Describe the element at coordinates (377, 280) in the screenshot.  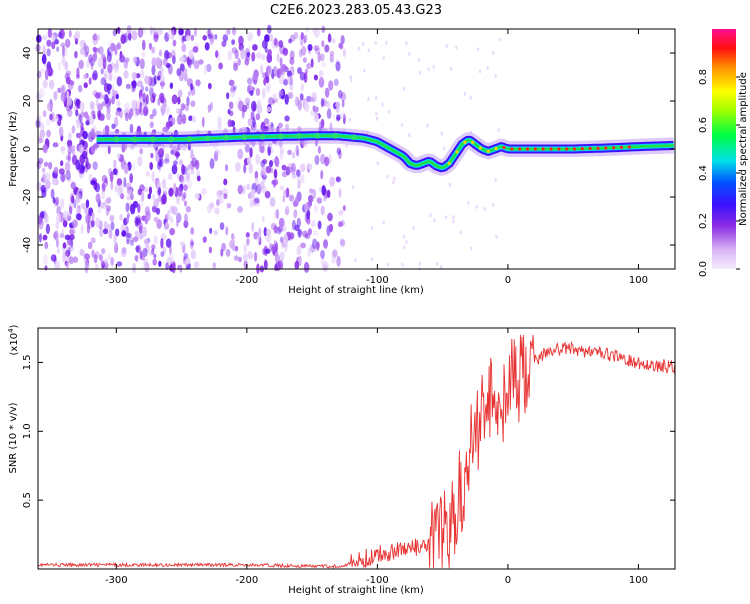
I see `spectrogram-x-tick-label: -100` at that location.